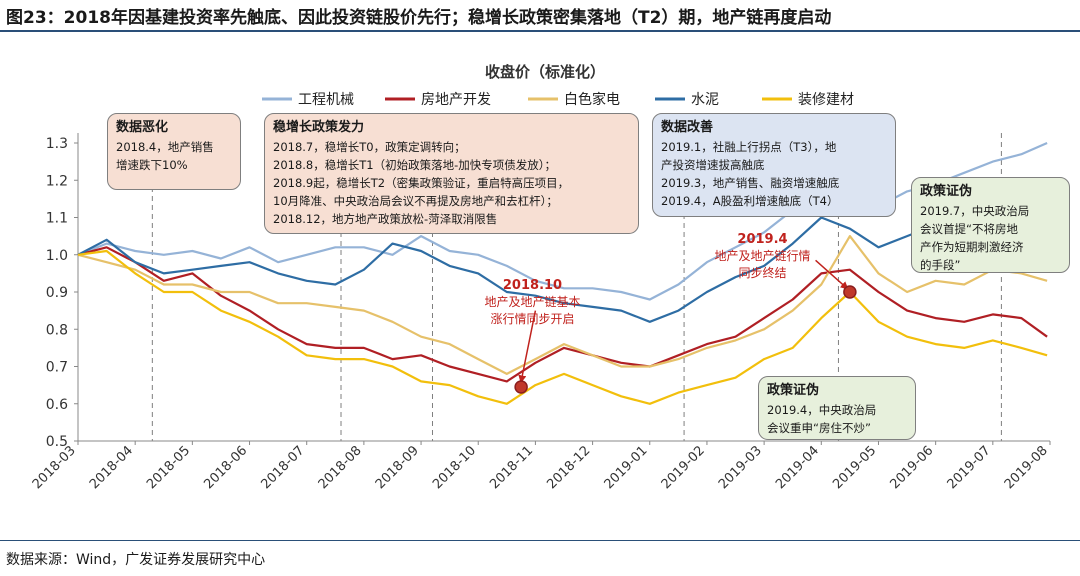  What do you see at coordinates (762, 273) in the screenshot?
I see `annotation-line: 同步终结` at bounding box center [762, 273].